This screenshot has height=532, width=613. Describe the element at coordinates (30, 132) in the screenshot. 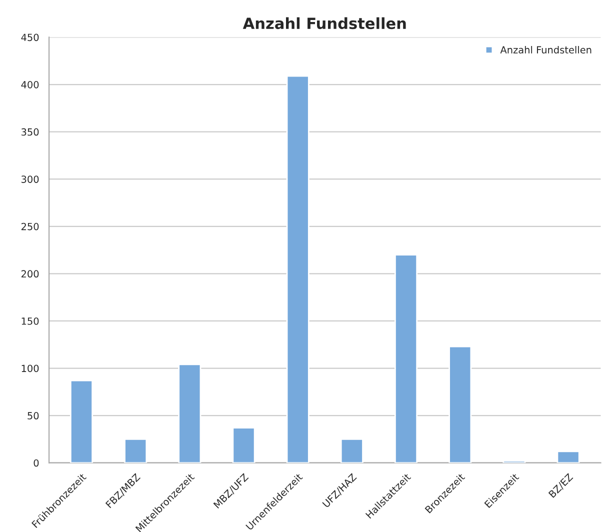

I see `y-tick-label: 350` at that location.